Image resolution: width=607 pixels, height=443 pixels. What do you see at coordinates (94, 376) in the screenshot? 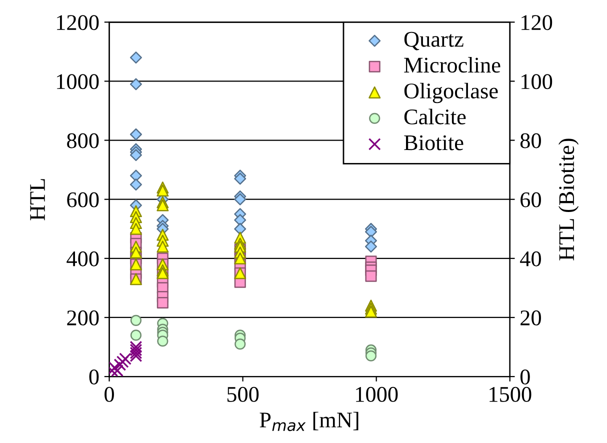
I see `y-tick-label: 0` at bounding box center [94, 376].